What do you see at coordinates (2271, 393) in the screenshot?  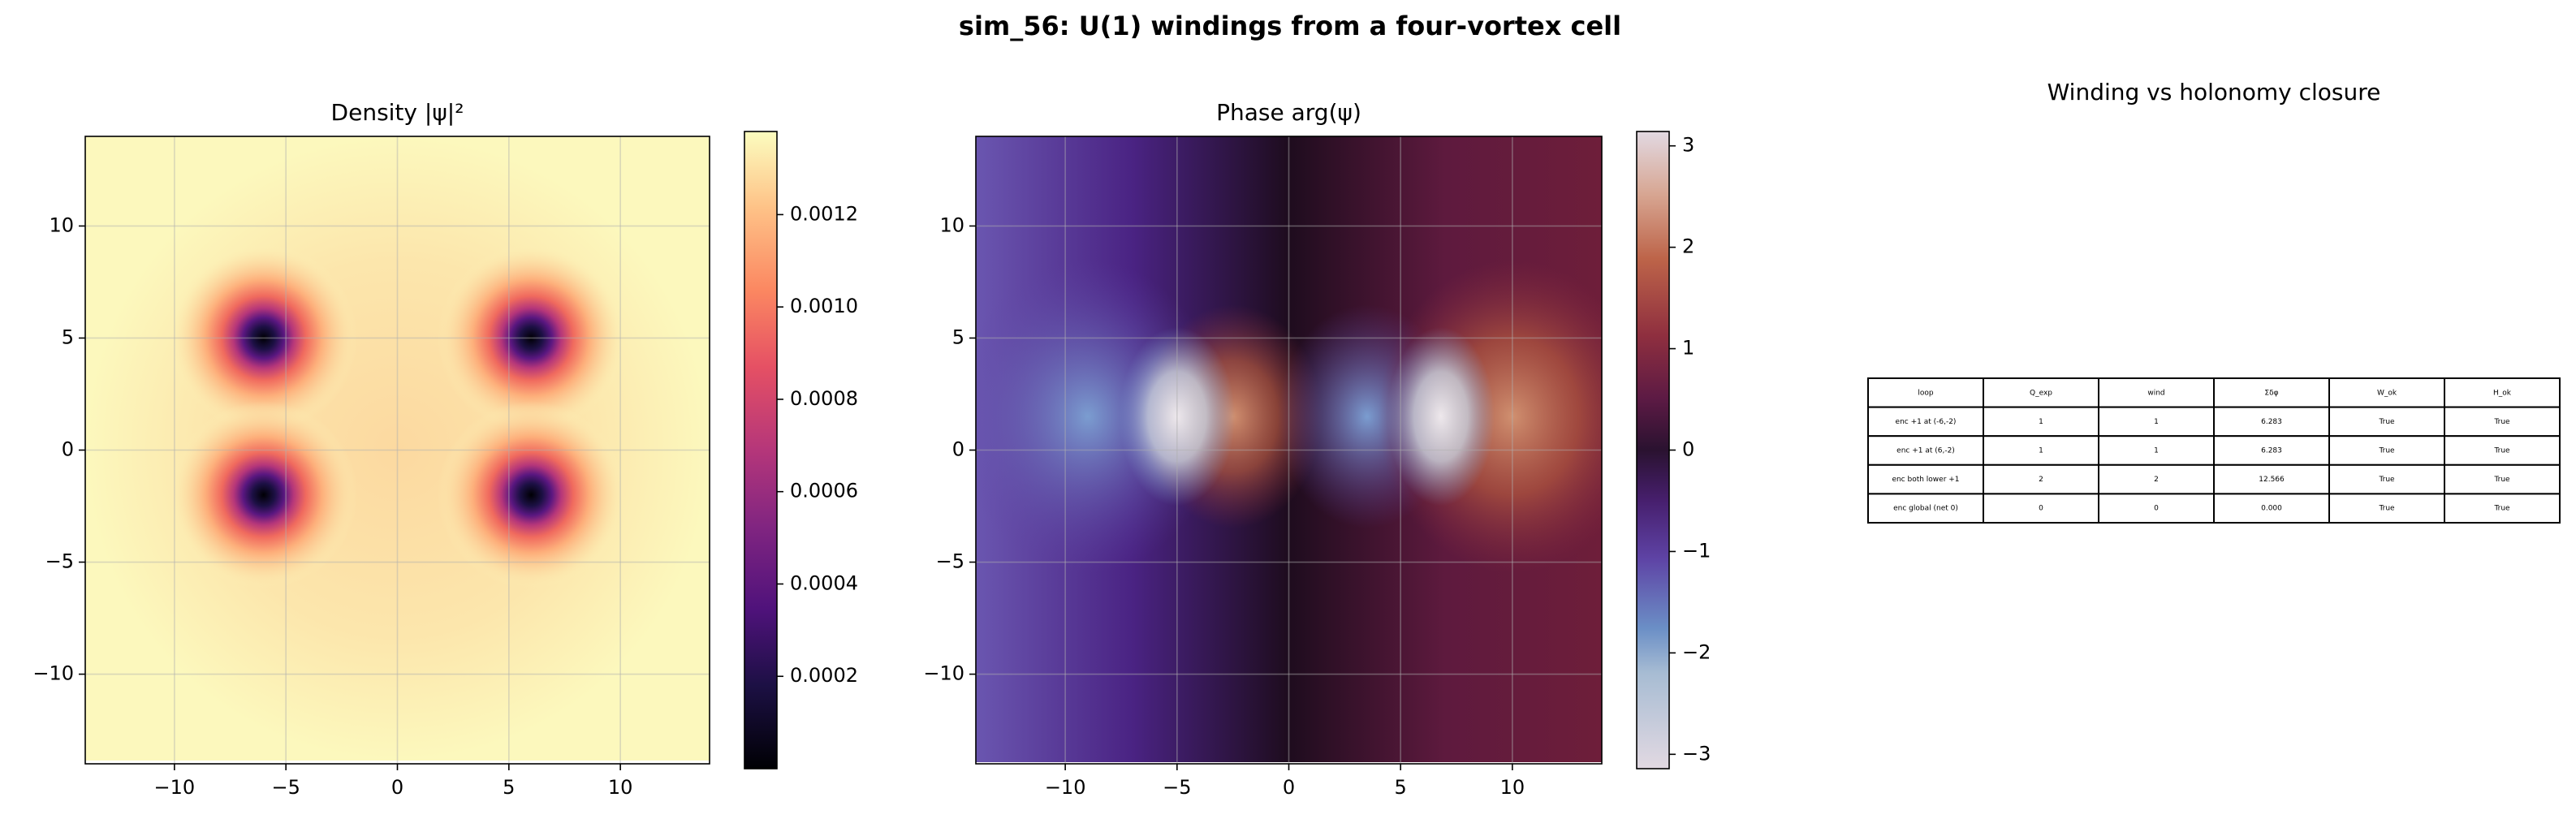 I see `table-header: Σδφ` at bounding box center [2271, 393].